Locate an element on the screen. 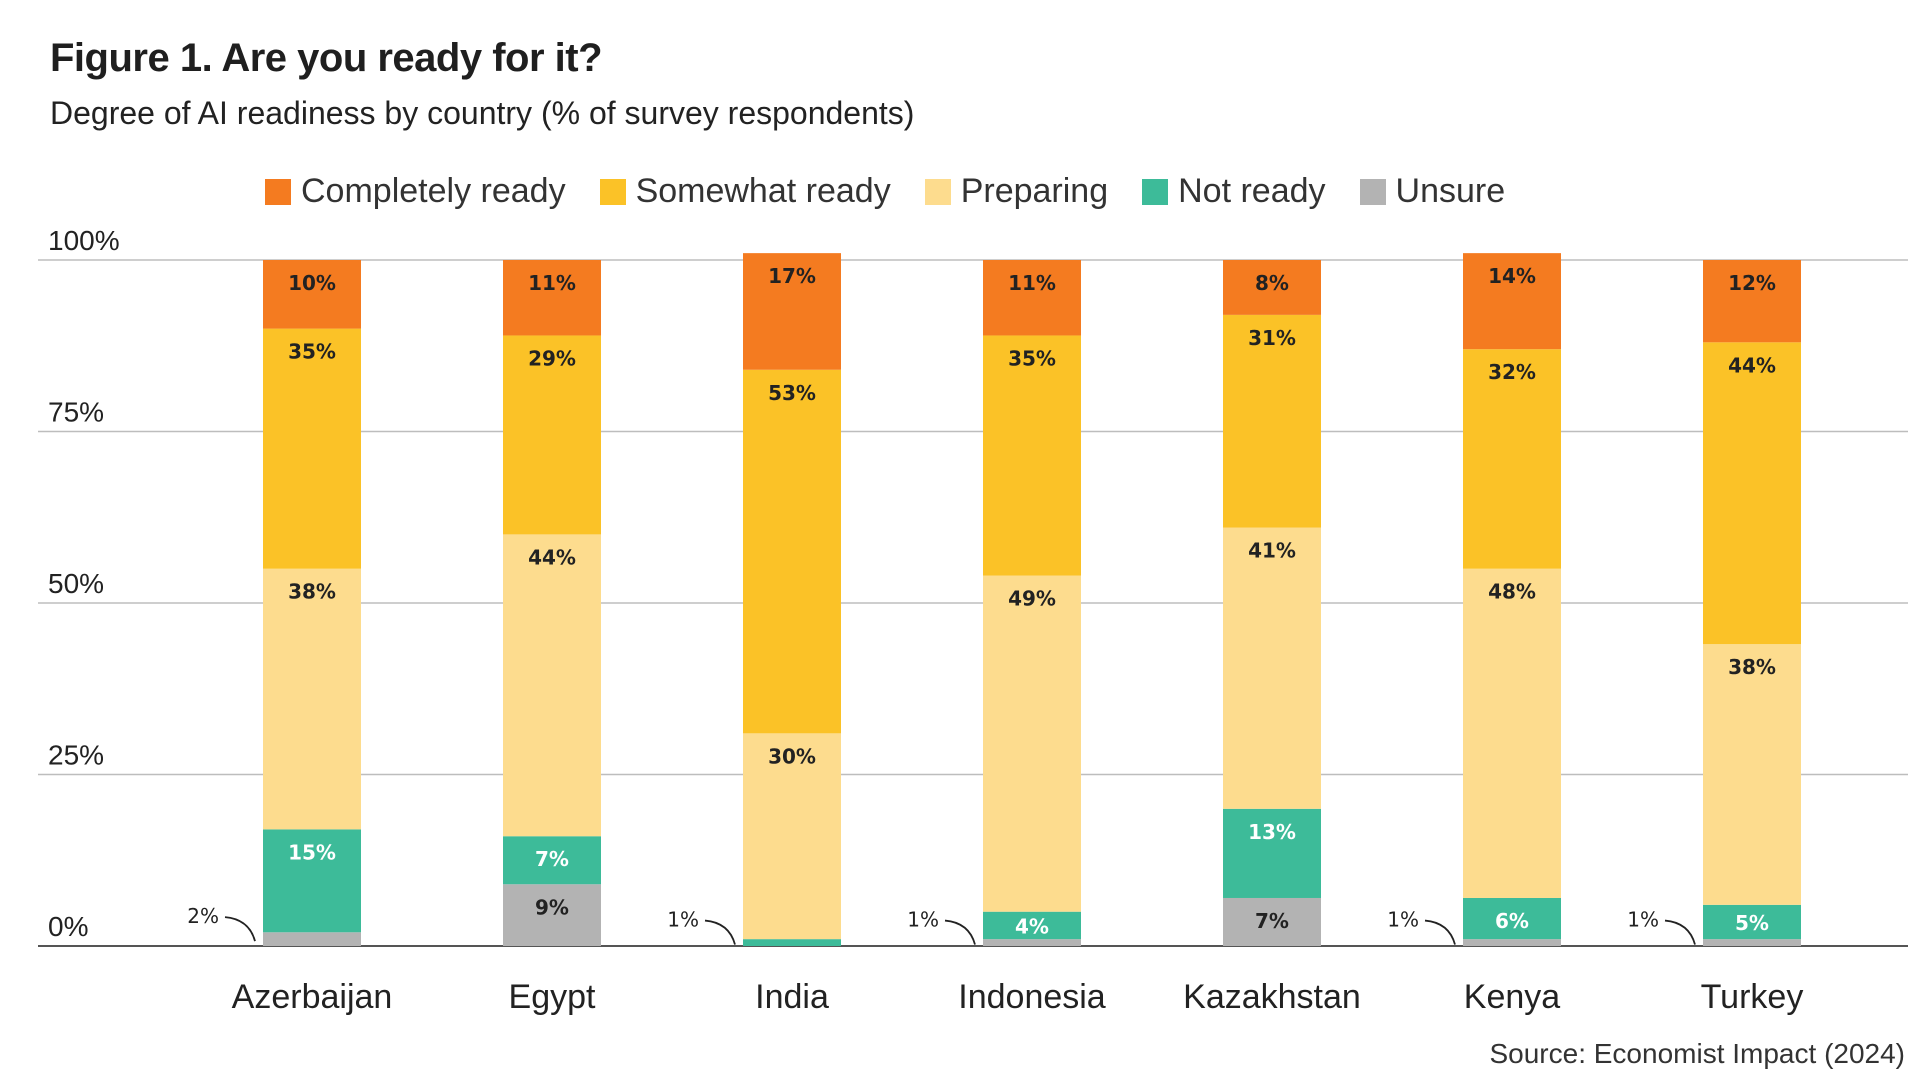 The image size is (1920, 1080). legend-item-preparing: Preparing is located at coordinates (1016, 191).